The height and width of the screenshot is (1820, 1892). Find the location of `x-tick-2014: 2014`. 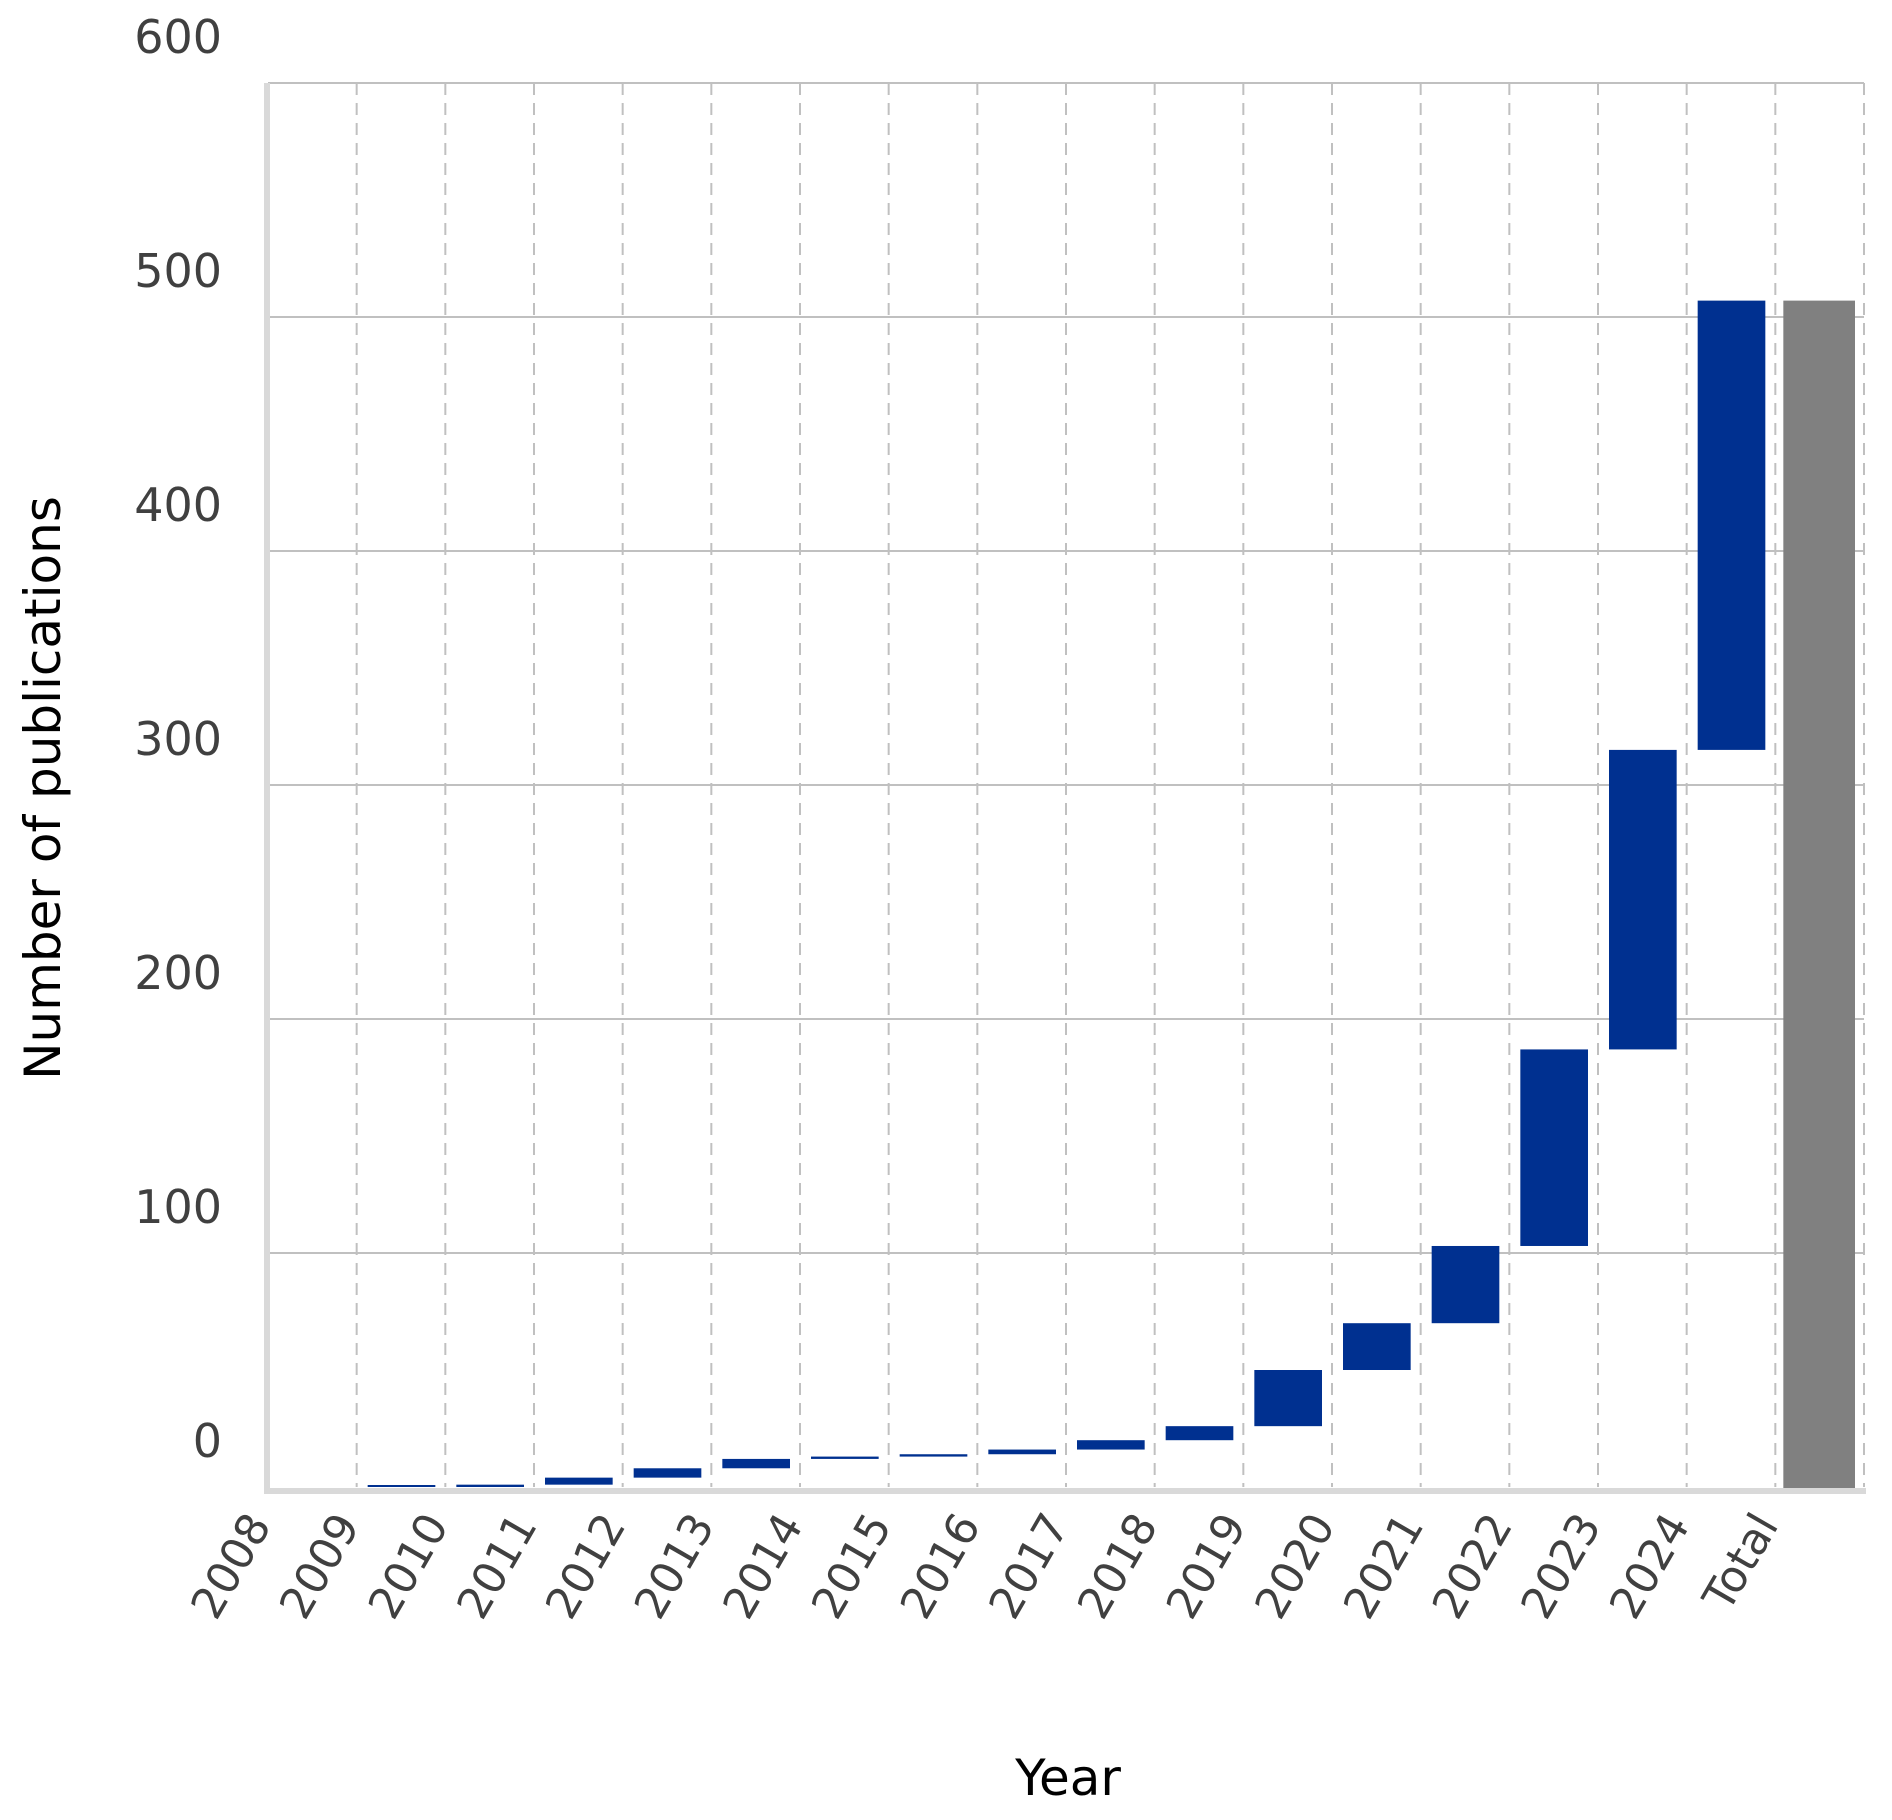

x-tick-2014: 2014 is located at coordinates (763, 1566).